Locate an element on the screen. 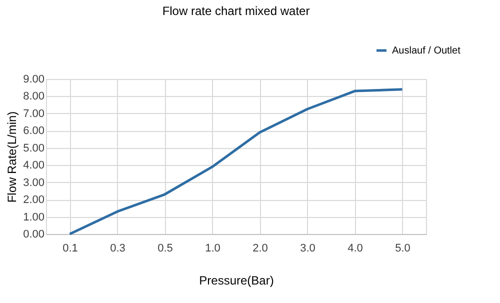  x-tick-label: 1.0 is located at coordinates (212, 248).